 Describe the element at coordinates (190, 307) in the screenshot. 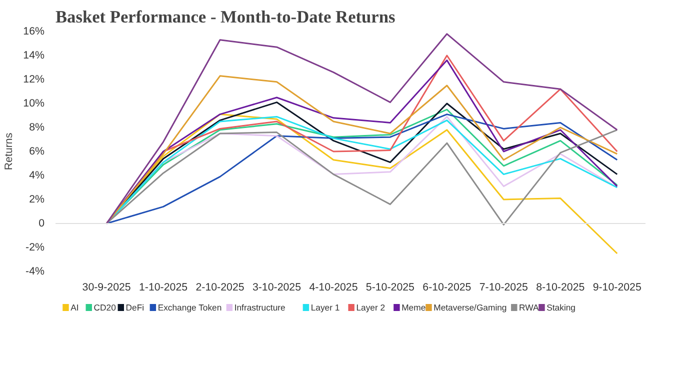

I see `legend-label: Exchange Token` at that location.